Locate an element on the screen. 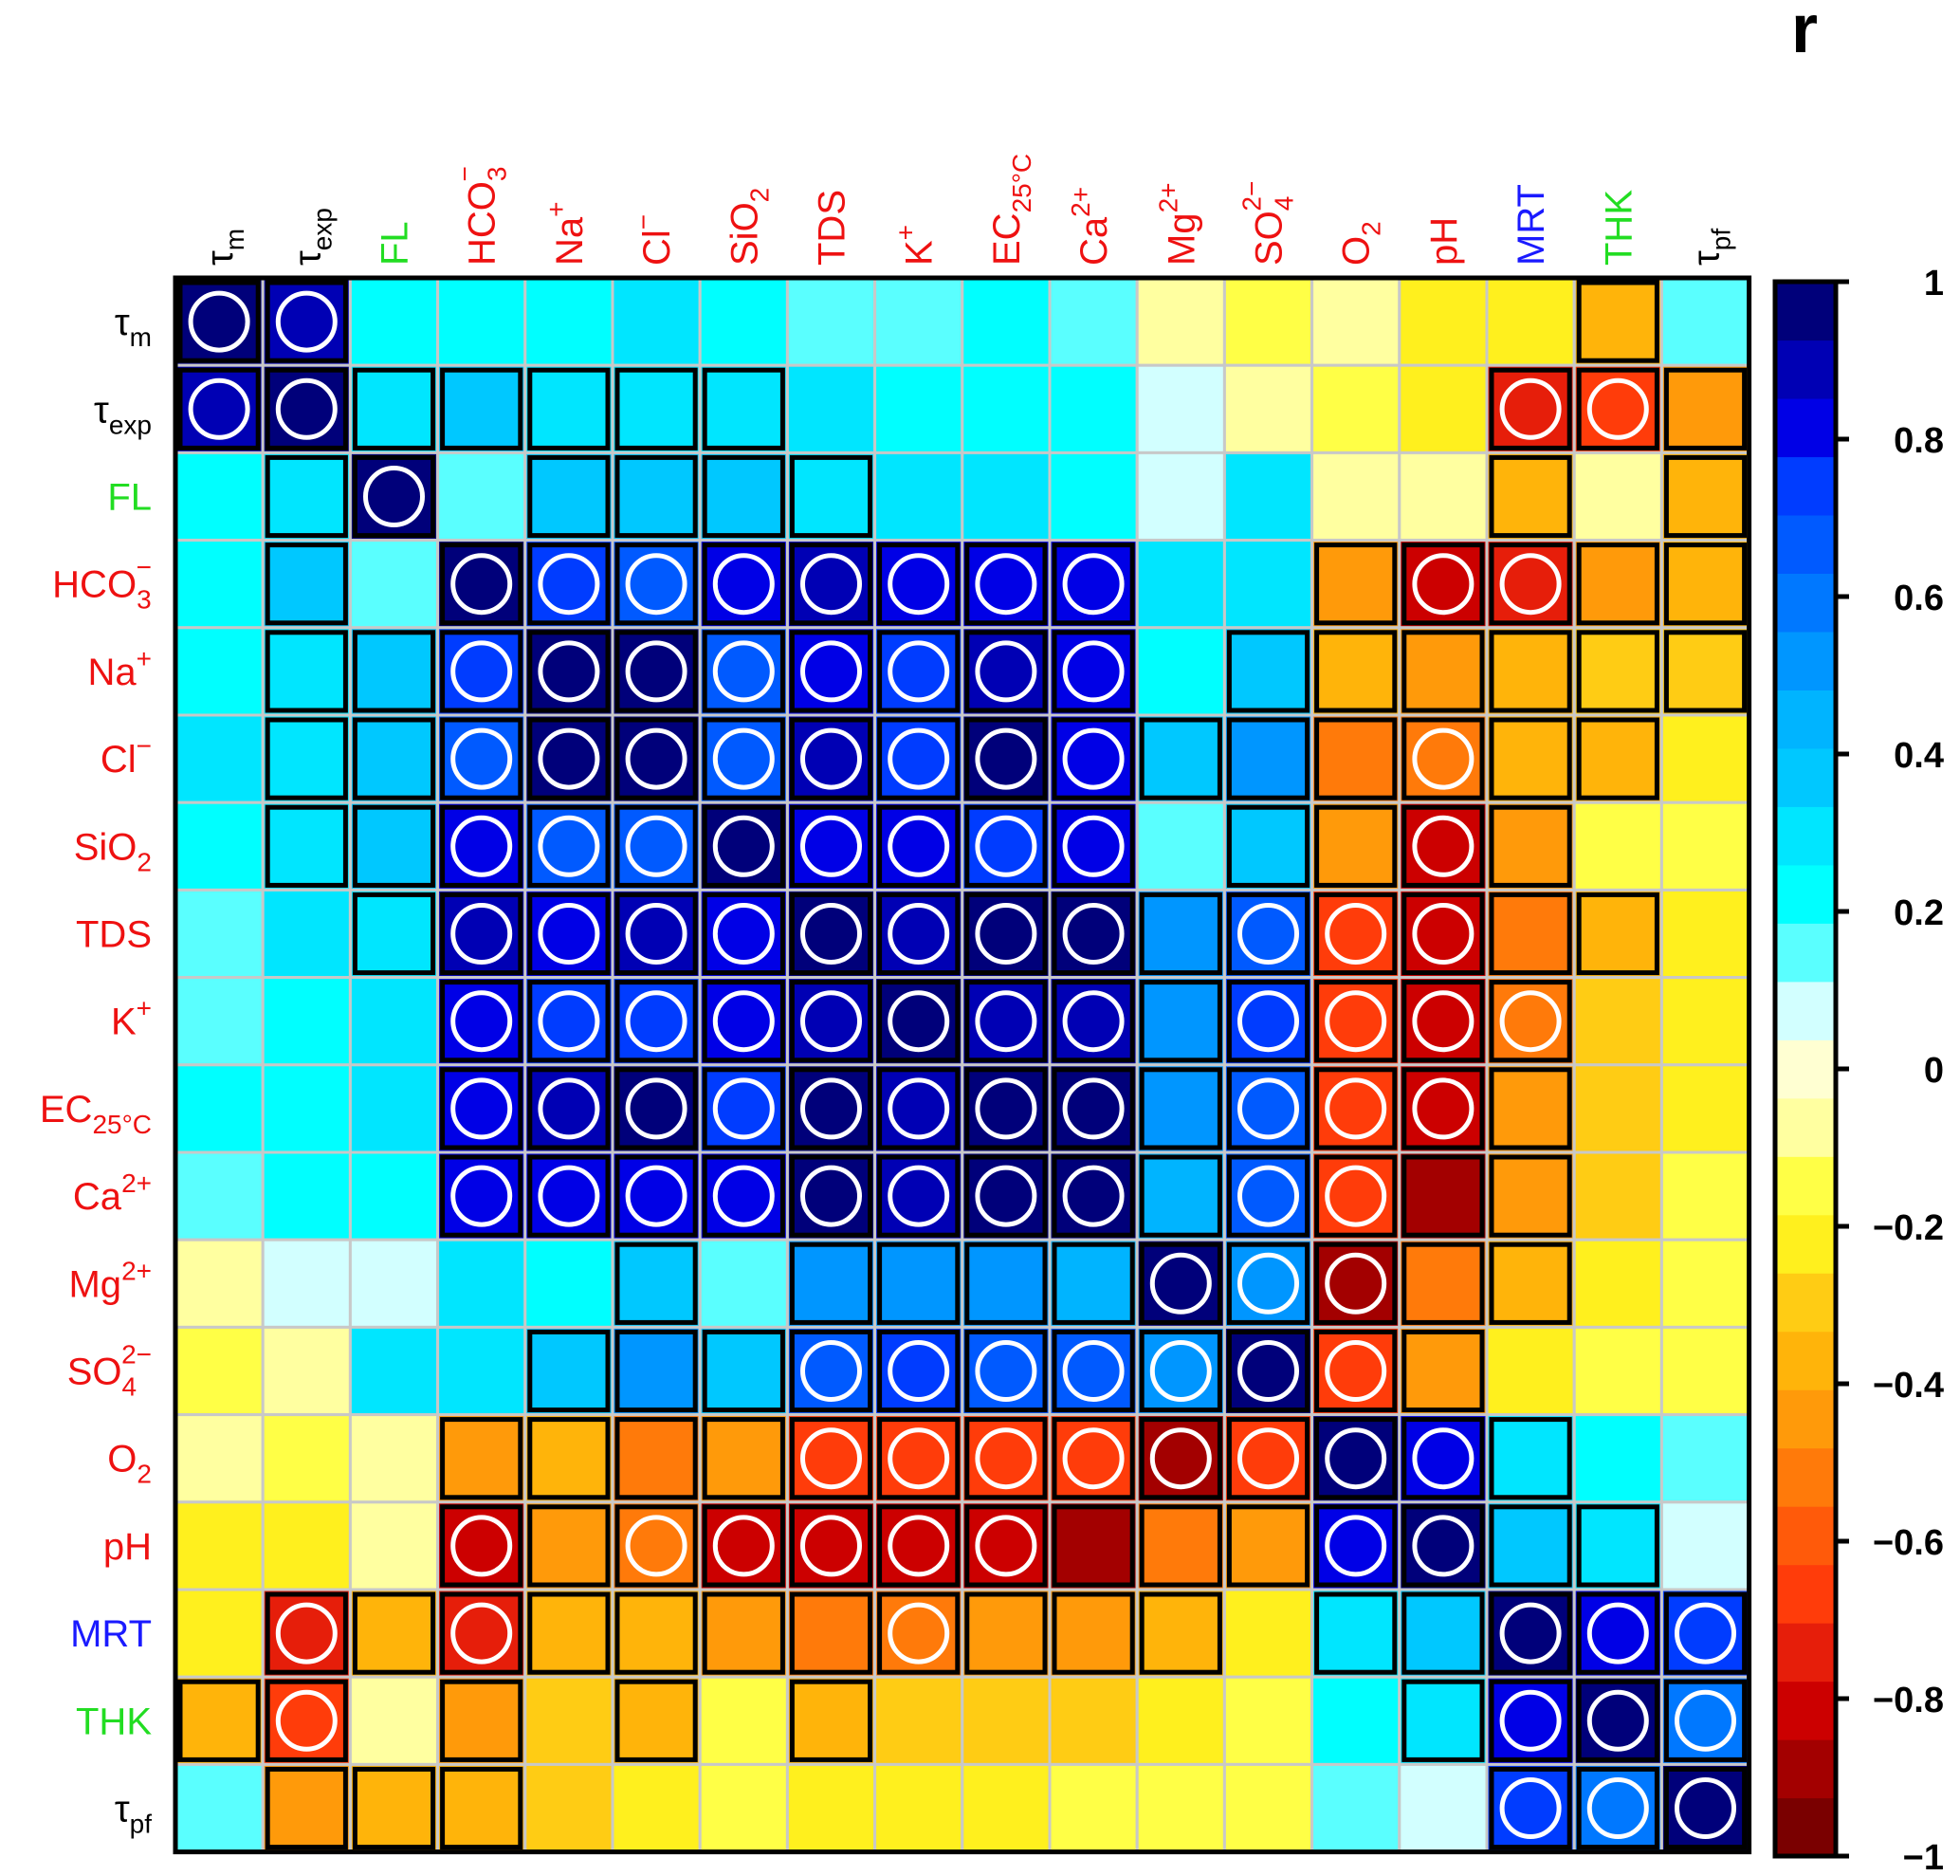  label-base: MRT is located at coordinates (1531, 225).